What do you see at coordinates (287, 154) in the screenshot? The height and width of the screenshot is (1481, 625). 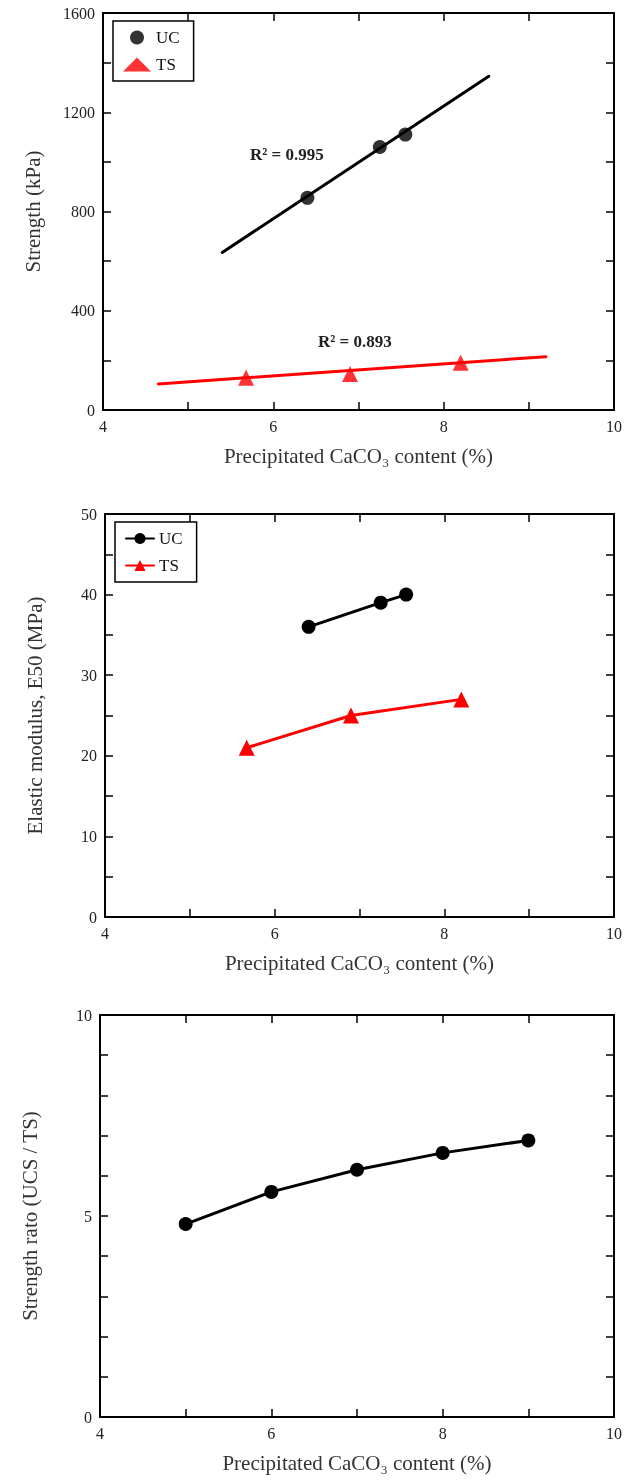 I see `annotation: R² = 0.995` at bounding box center [287, 154].